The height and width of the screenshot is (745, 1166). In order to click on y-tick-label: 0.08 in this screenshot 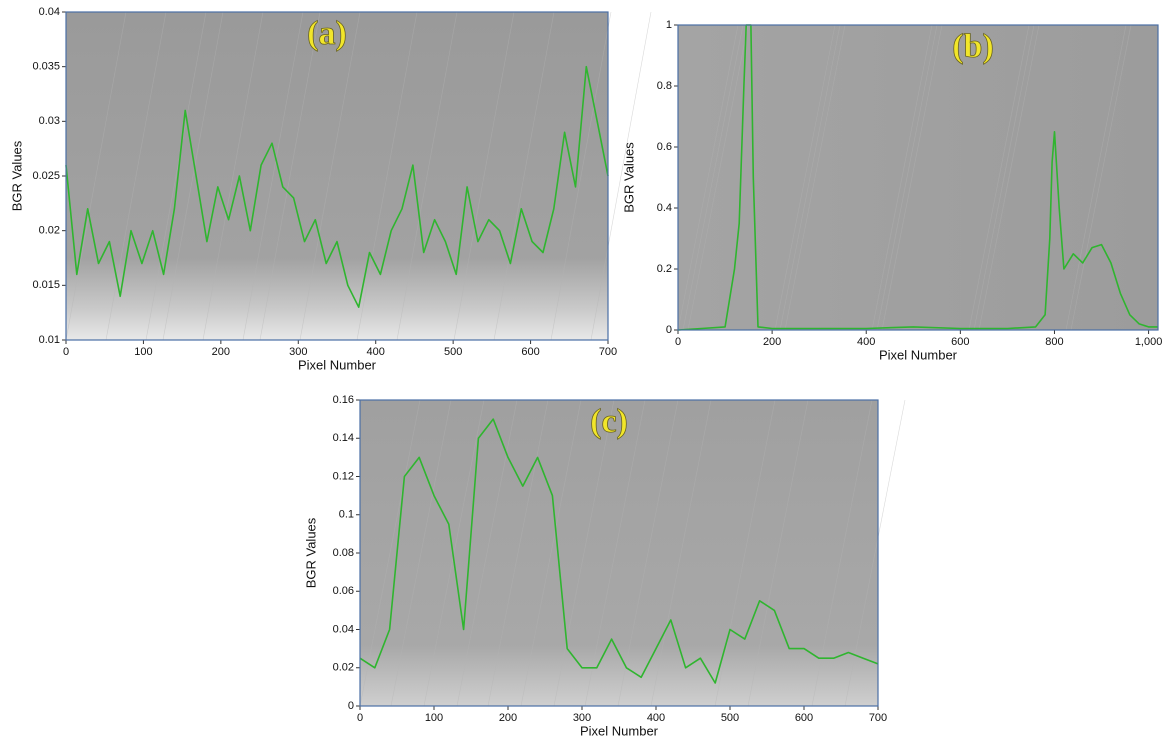, I will do `click(343, 553)`.